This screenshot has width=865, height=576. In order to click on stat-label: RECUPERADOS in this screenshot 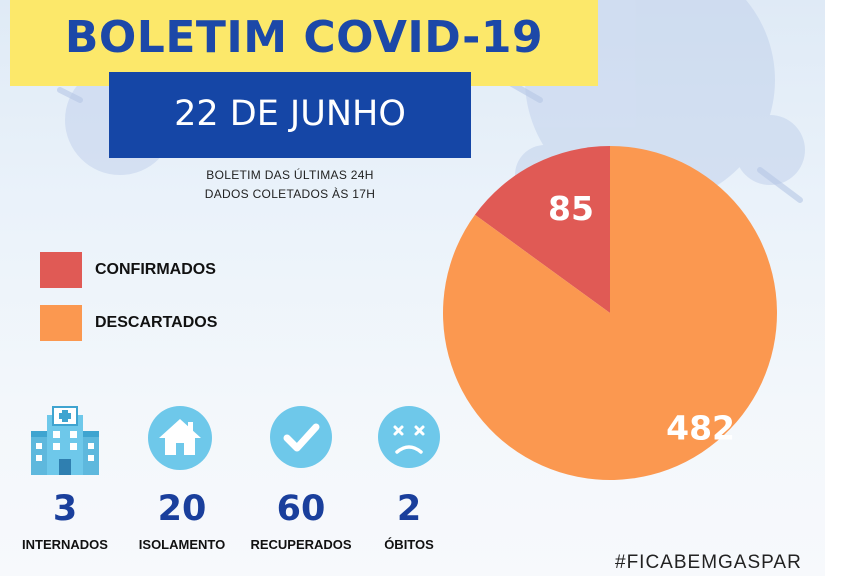, I will do `click(301, 544)`.